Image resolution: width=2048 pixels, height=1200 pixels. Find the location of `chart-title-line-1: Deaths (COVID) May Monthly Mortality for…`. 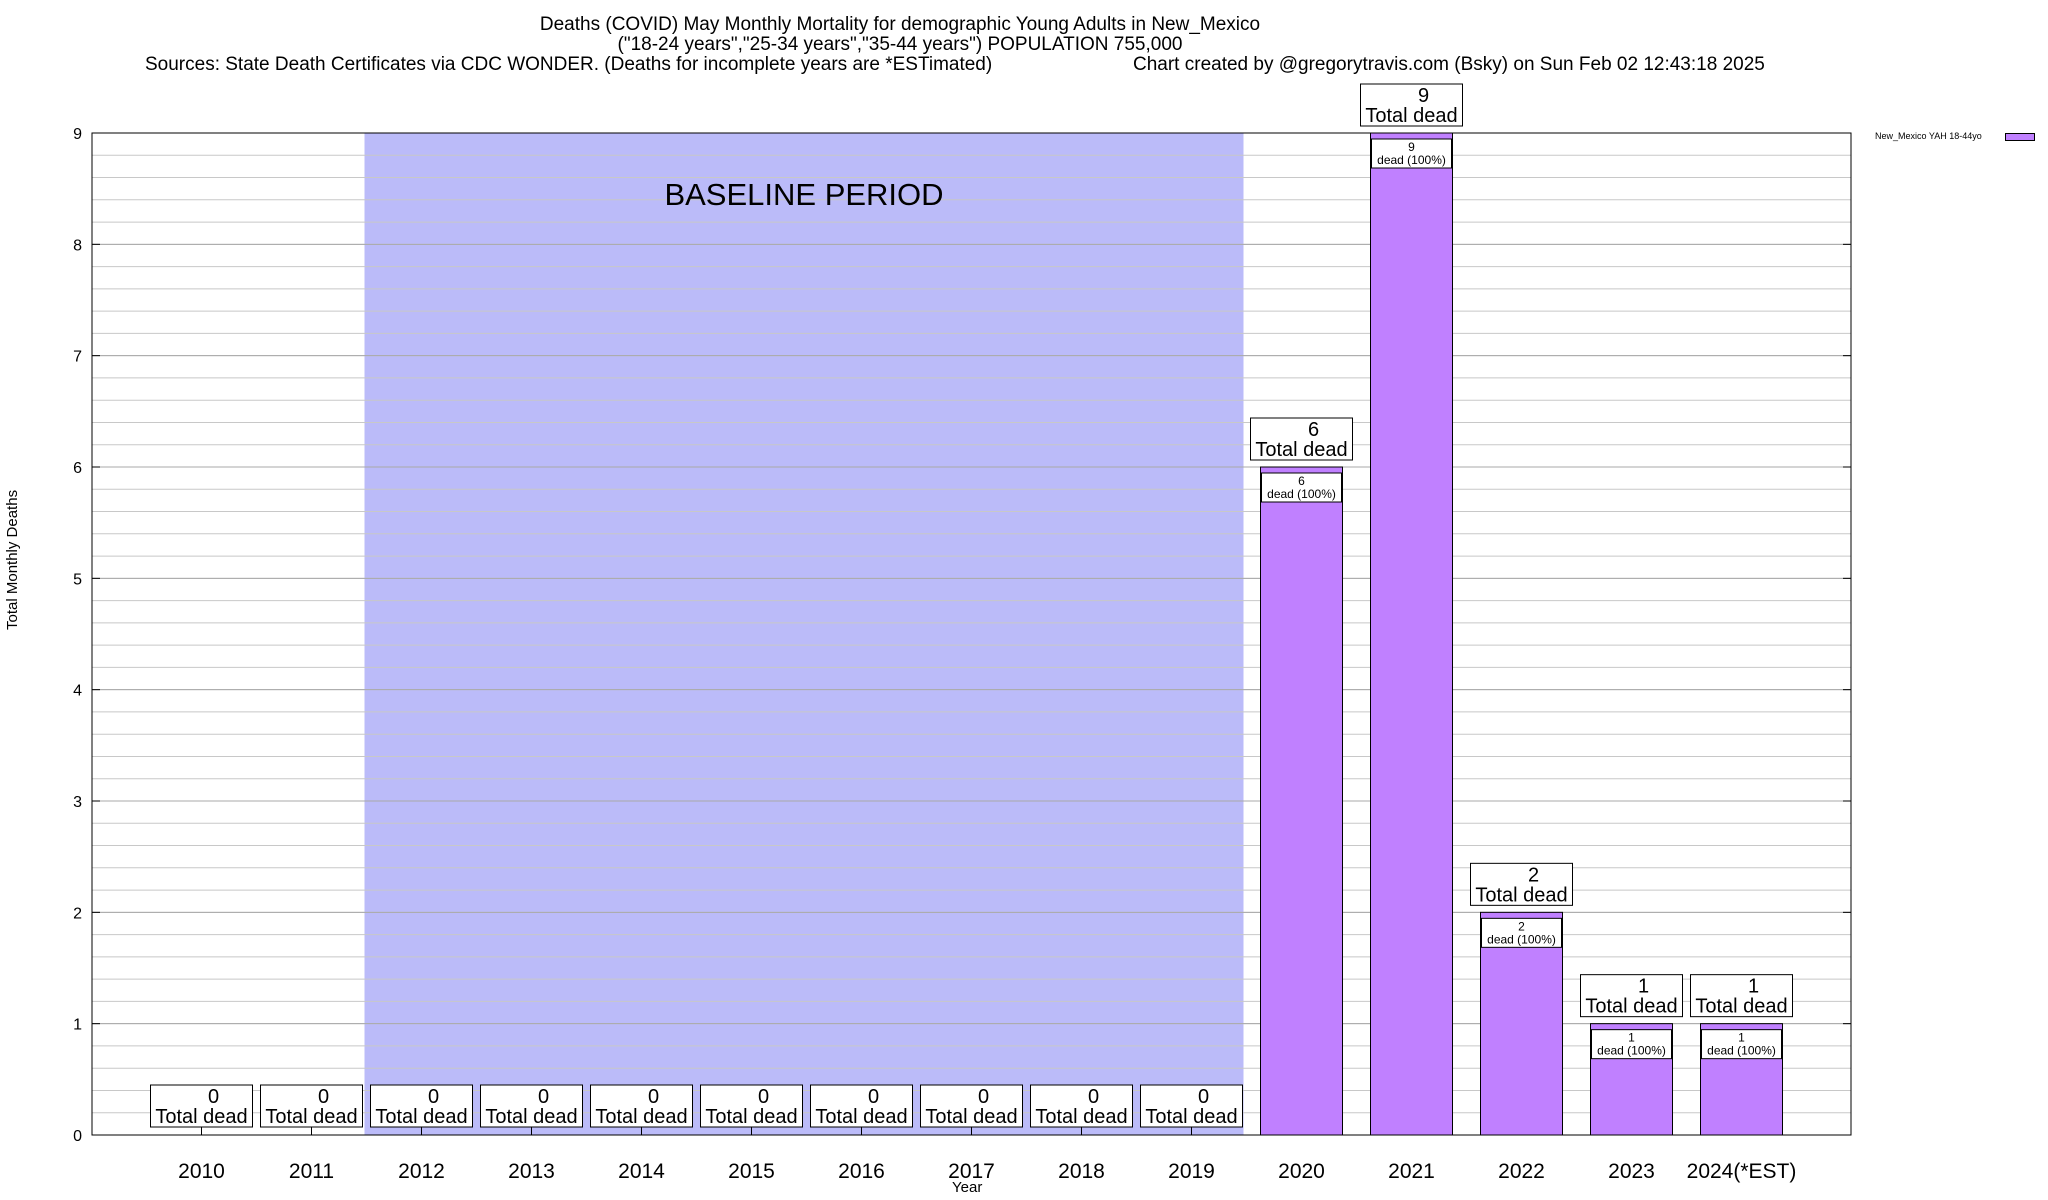

chart-title-line-1: Deaths (COVID) May Monthly Mortality for… is located at coordinates (900, 24).